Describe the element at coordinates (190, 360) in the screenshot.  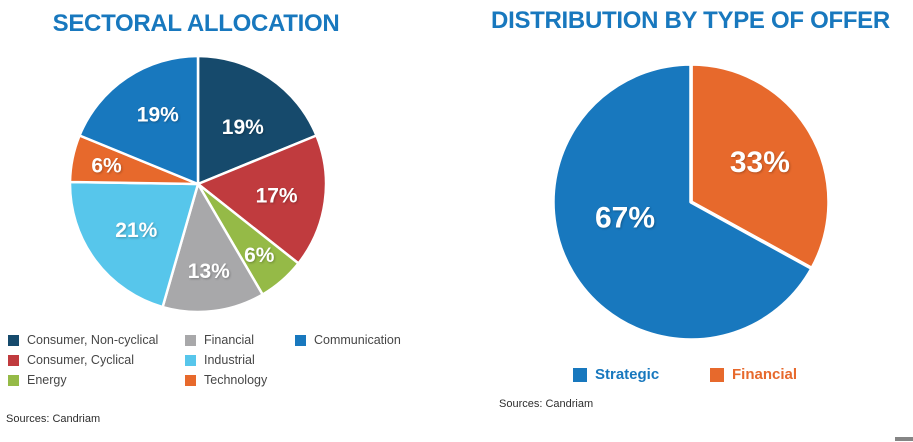
I see `legend-swatch-industrial` at that location.